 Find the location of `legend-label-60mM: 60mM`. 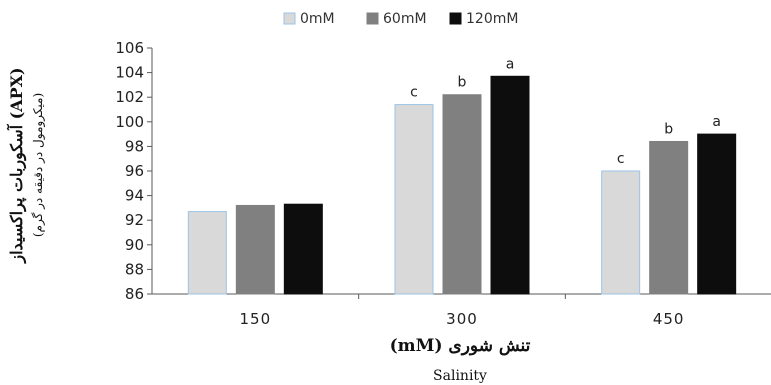

legend-label-60mM: 60mM is located at coordinates (405, 19).